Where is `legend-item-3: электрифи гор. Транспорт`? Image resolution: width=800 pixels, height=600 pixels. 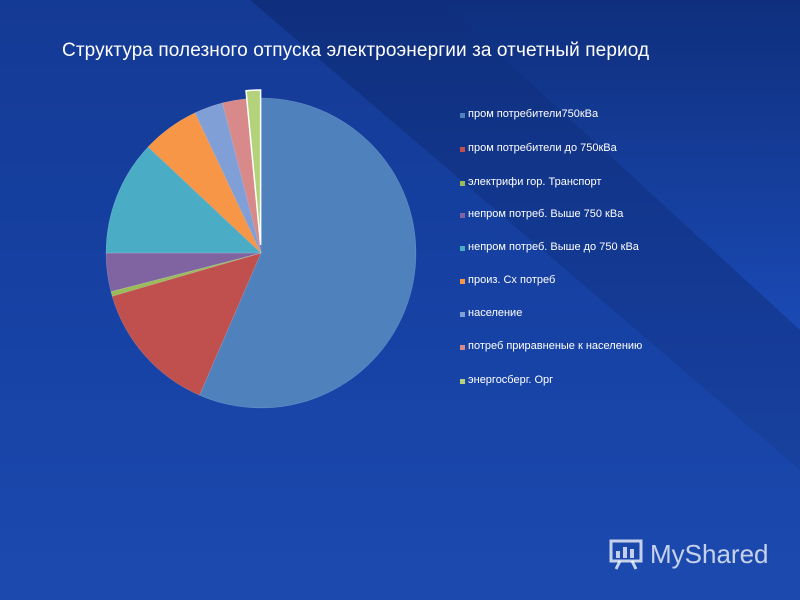
legend-item-3: электрифи гор. Транспорт is located at coordinates (560, 182).